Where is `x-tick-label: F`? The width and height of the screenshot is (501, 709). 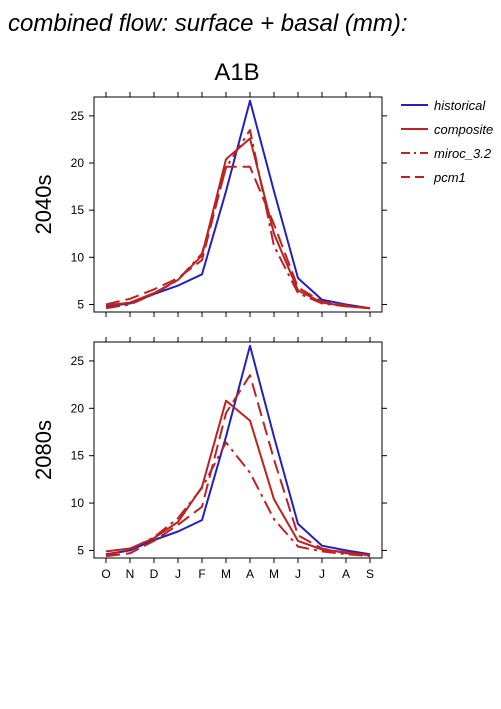 x-tick-label: F is located at coordinates (201, 574).